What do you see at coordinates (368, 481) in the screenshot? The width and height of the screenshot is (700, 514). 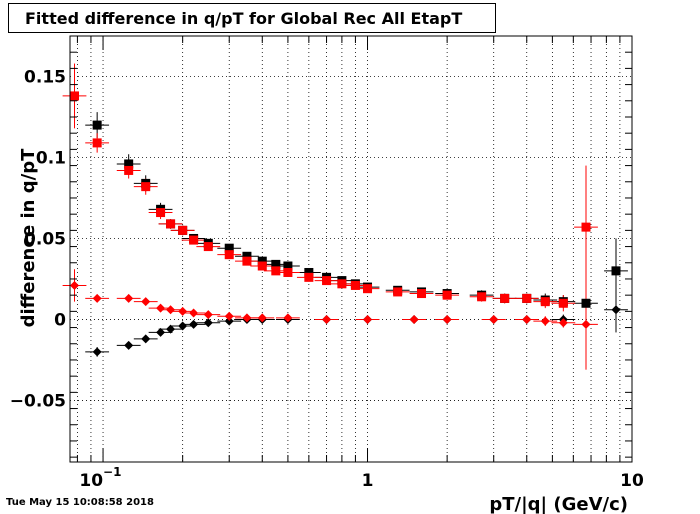 I see `x-tick-label: 1` at bounding box center [368, 481].